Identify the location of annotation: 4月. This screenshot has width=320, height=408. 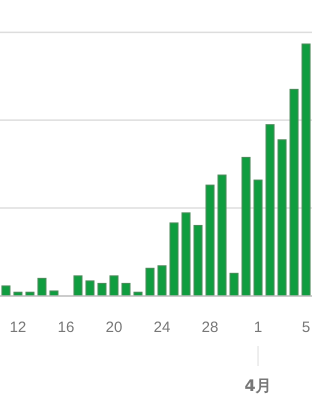
(258, 385).